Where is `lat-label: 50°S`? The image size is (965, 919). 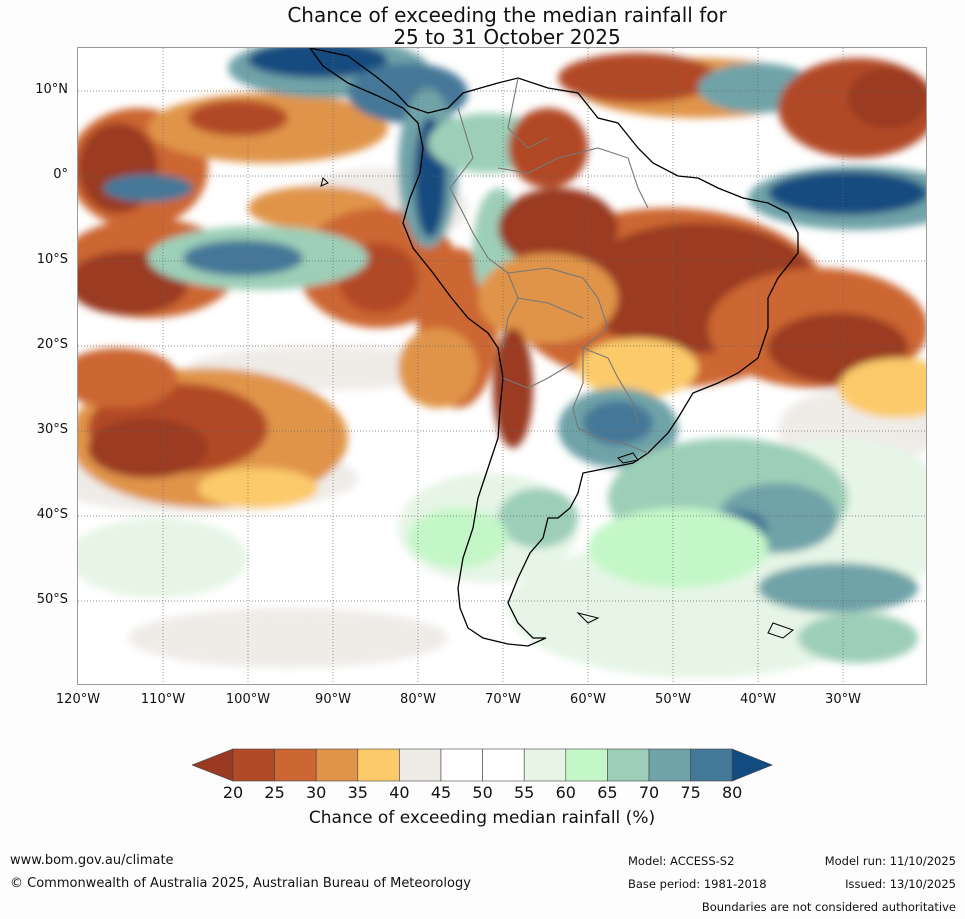 lat-label: 50°S is located at coordinates (52, 599).